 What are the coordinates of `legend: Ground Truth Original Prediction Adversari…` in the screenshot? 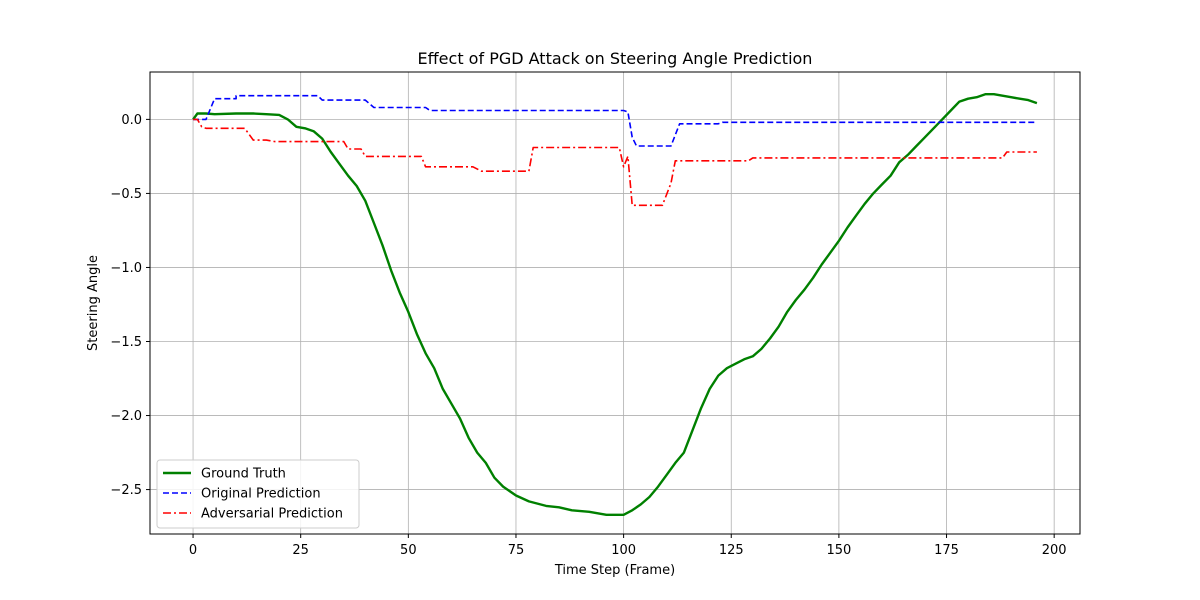 It's located at (258, 494).